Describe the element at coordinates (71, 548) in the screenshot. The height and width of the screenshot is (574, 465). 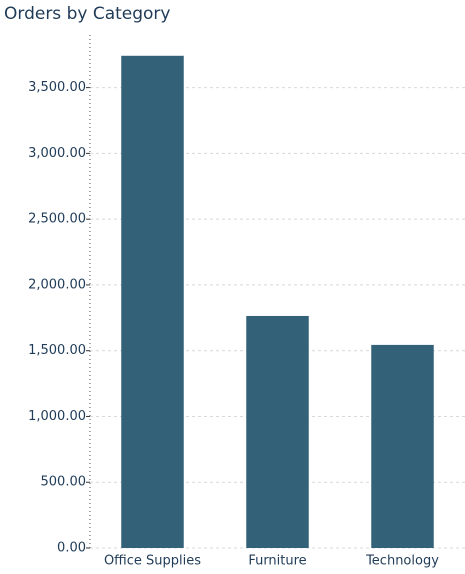
I see `y-tick-label: 0.00` at that location.